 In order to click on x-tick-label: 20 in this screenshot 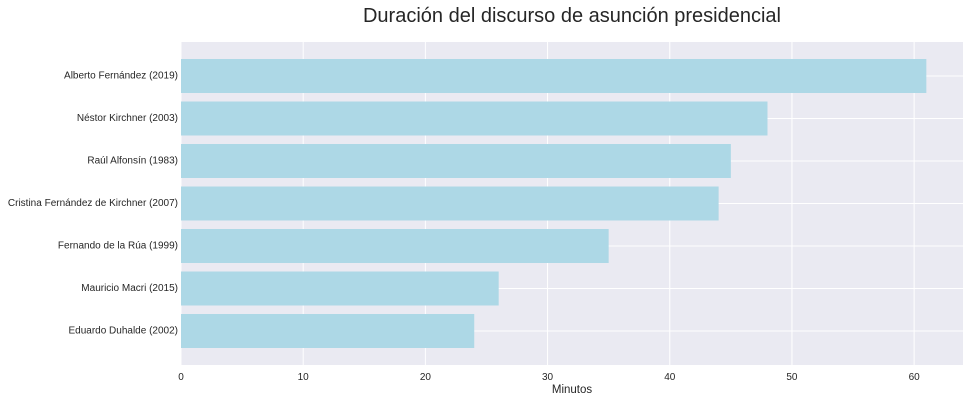, I will do `click(426, 377)`.